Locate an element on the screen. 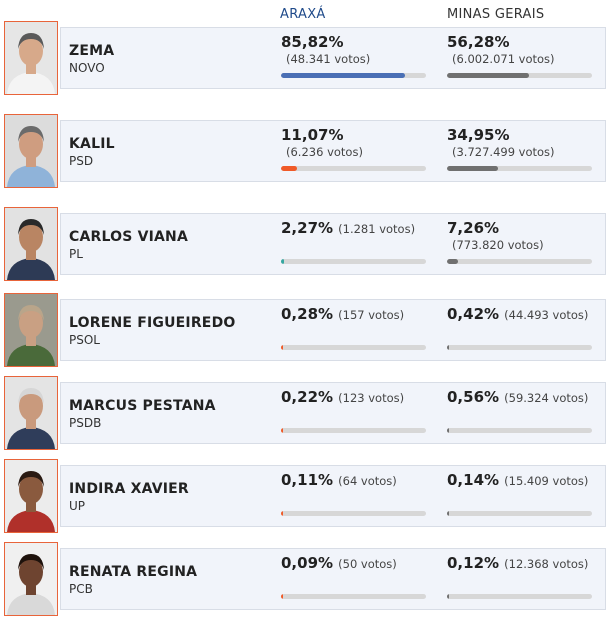  result-state: 56,28% (6.002.071 votos) is located at coordinates (522, 55).